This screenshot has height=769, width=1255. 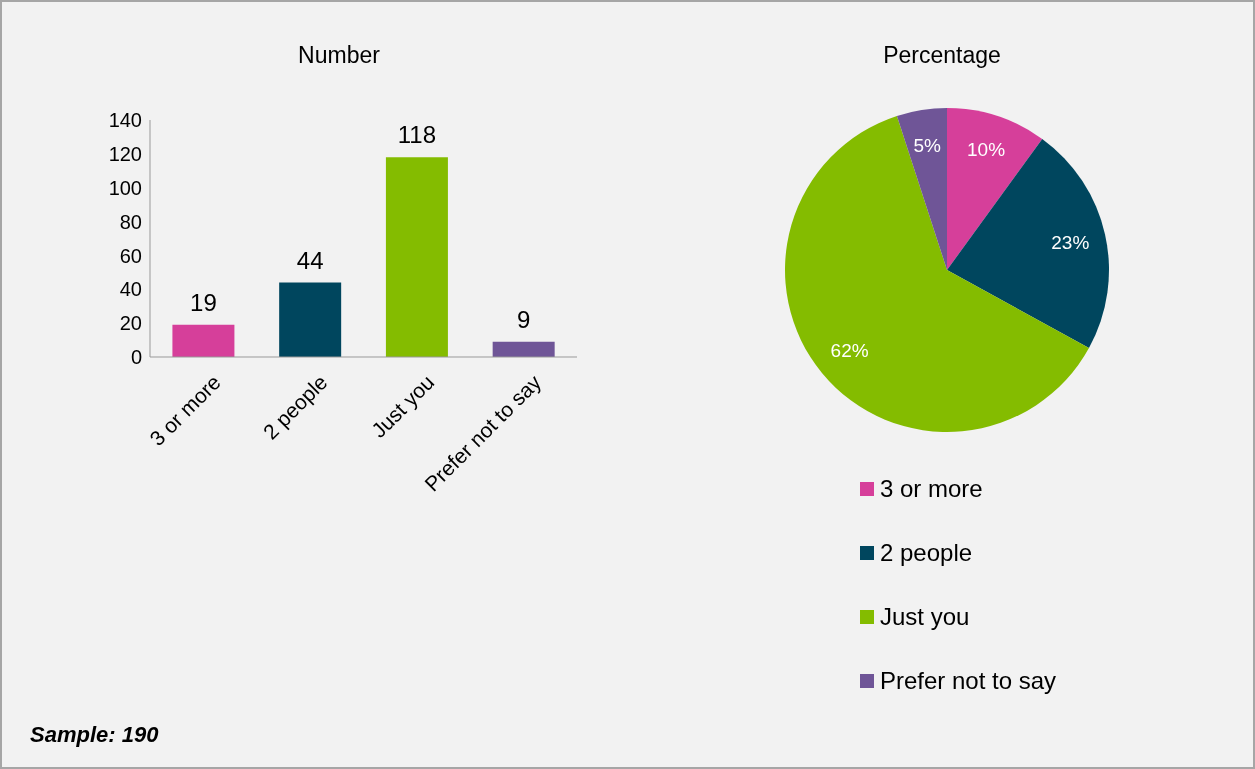 I want to click on y-tick-label: 0, so click(x=136, y=357).